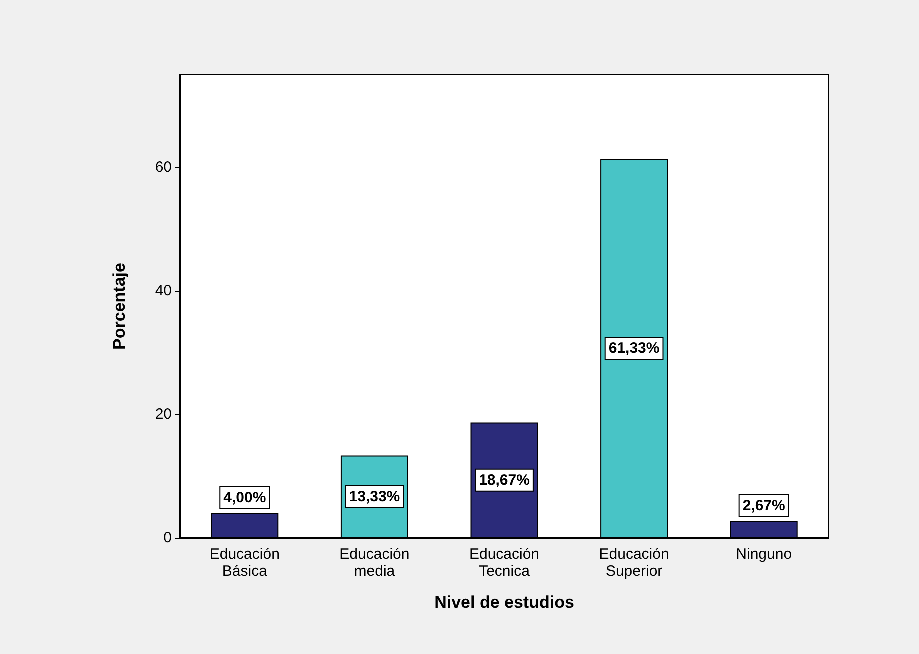 Image resolution: width=919 pixels, height=654 pixels. What do you see at coordinates (163, 291) in the screenshot?
I see `y-tick-label: 40` at bounding box center [163, 291].